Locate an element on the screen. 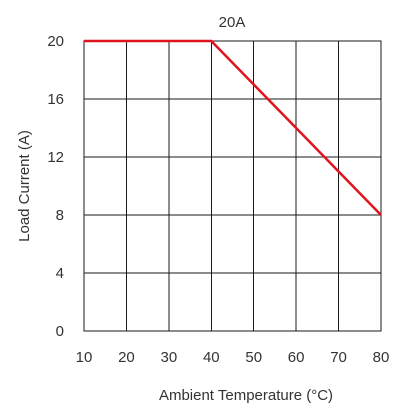  y-tick-label: 12 is located at coordinates (55, 157).